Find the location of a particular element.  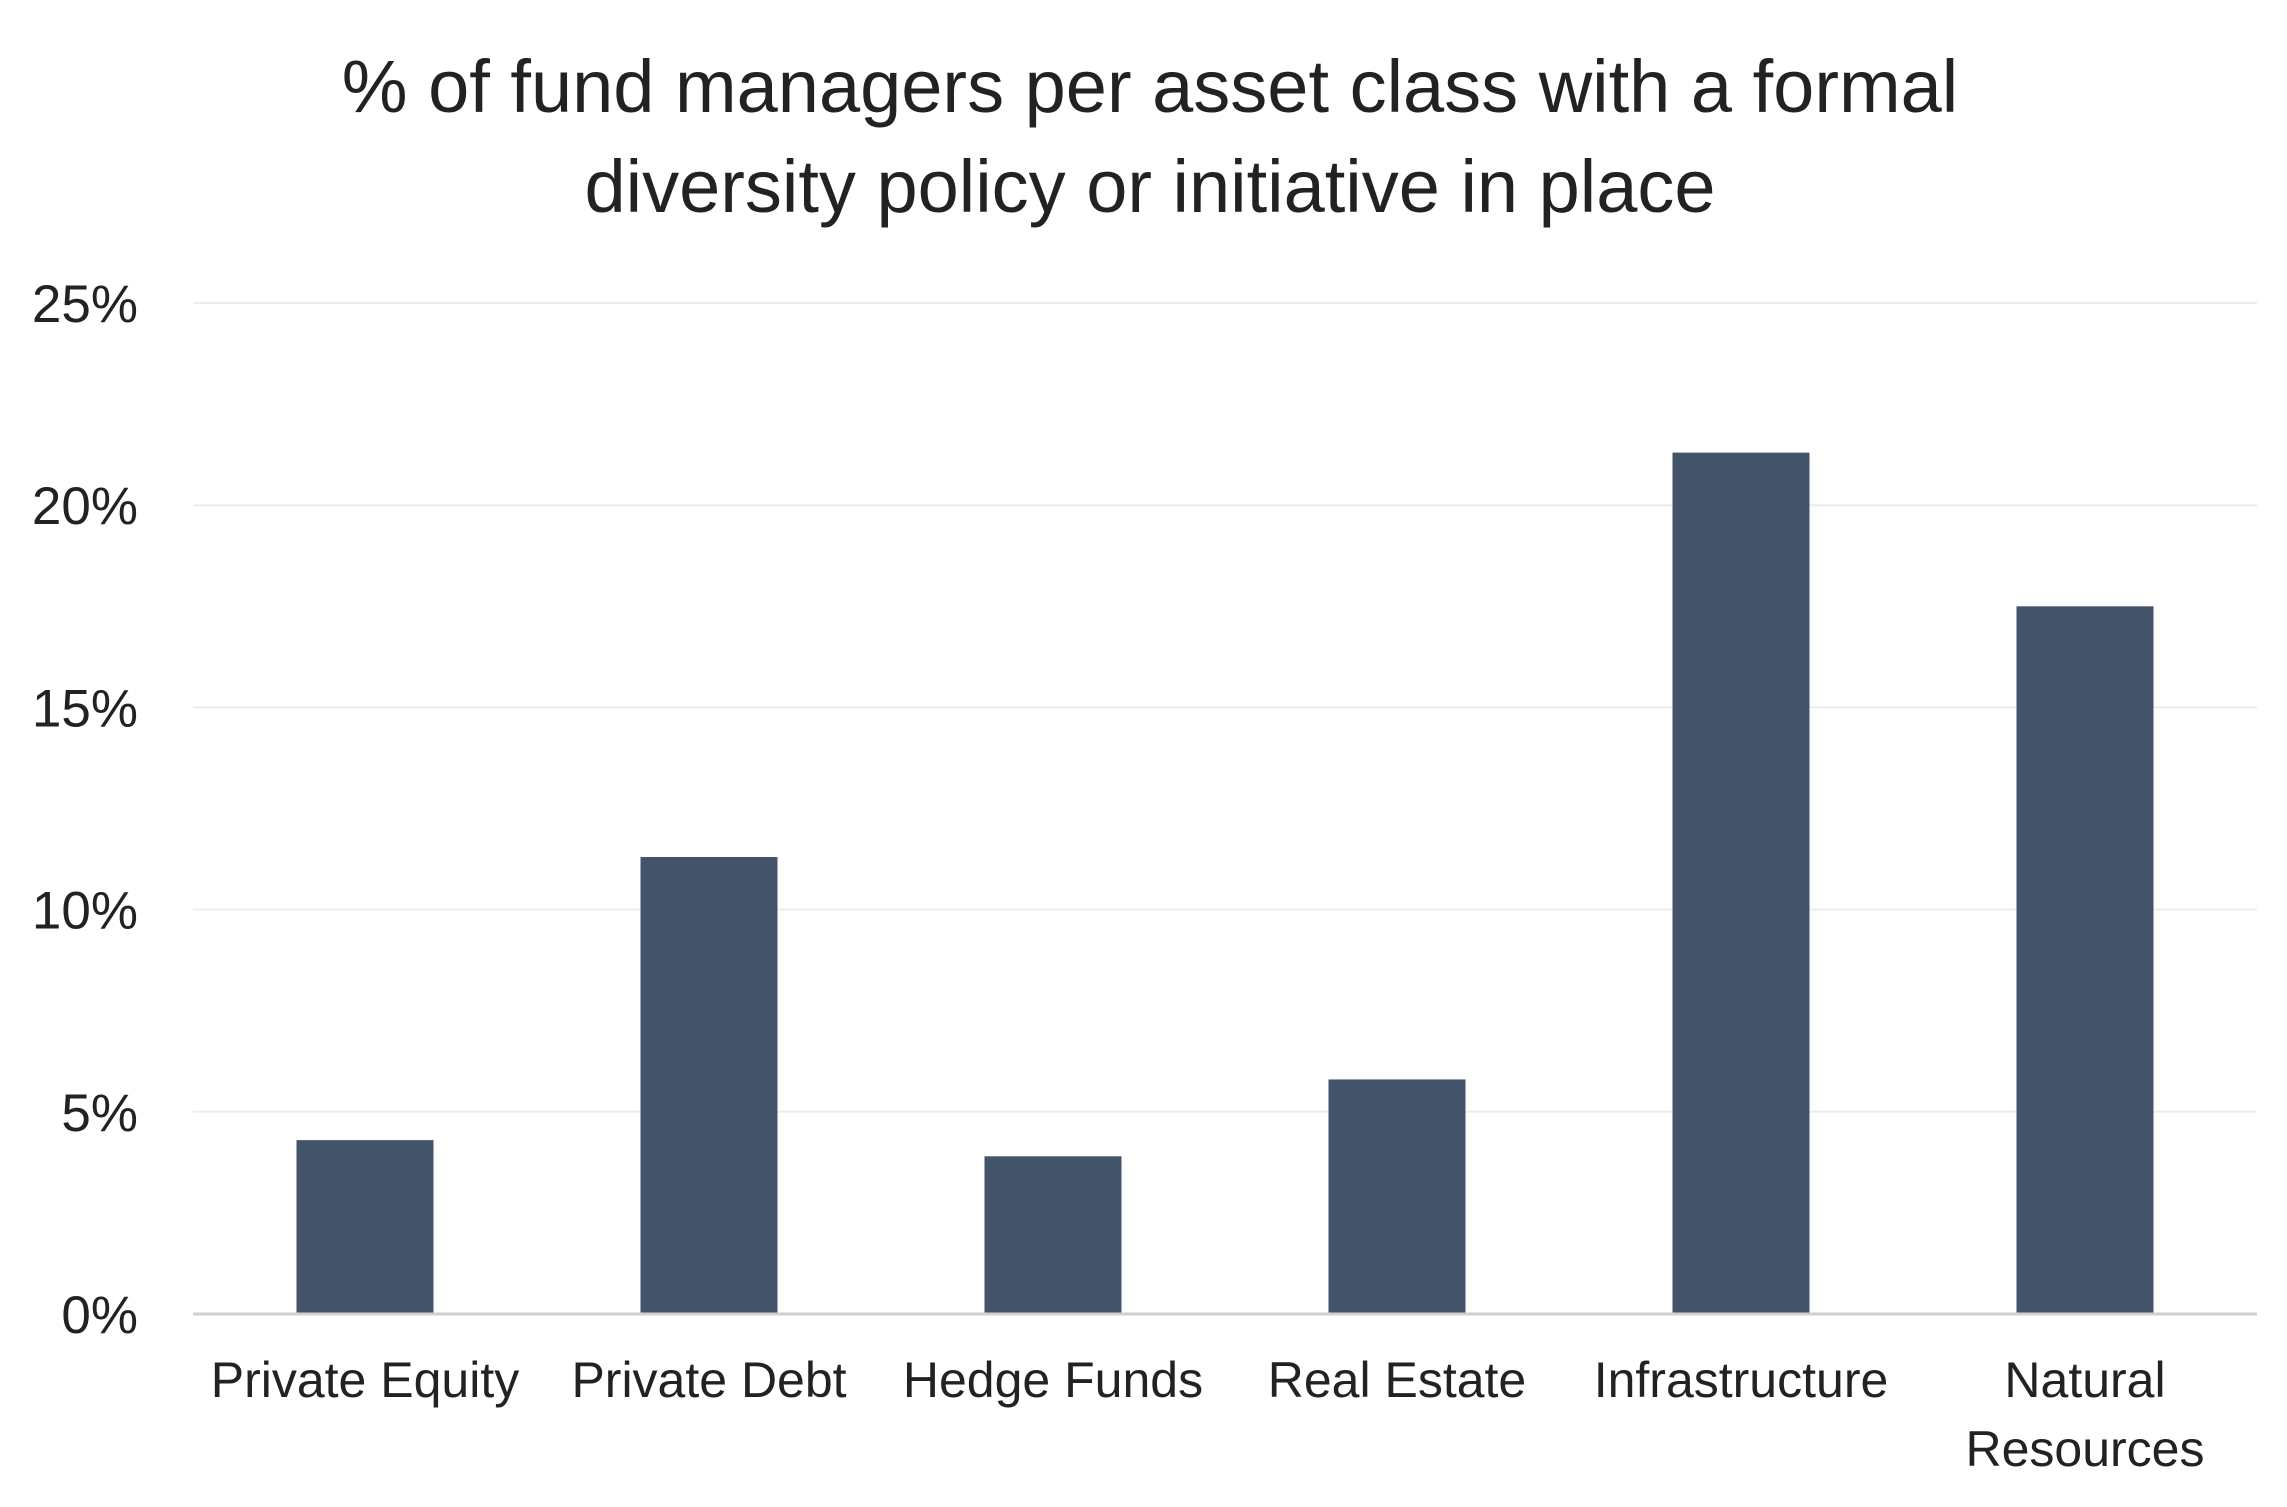

x-category-label: Natural is located at coordinates (2084, 1380).